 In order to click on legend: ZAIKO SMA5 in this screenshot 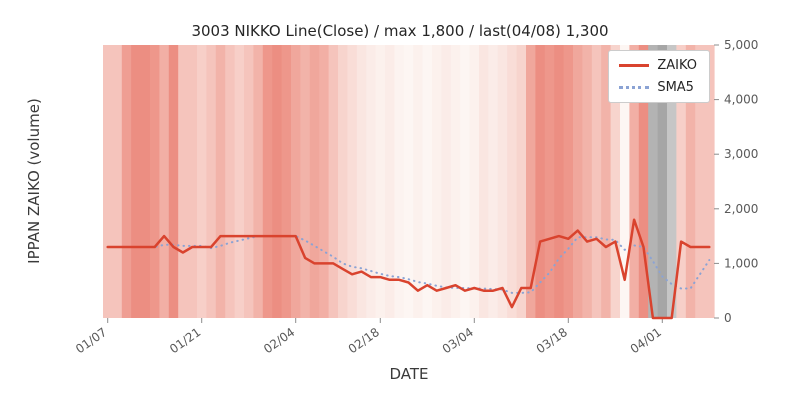, I will do `click(659, 76)`.